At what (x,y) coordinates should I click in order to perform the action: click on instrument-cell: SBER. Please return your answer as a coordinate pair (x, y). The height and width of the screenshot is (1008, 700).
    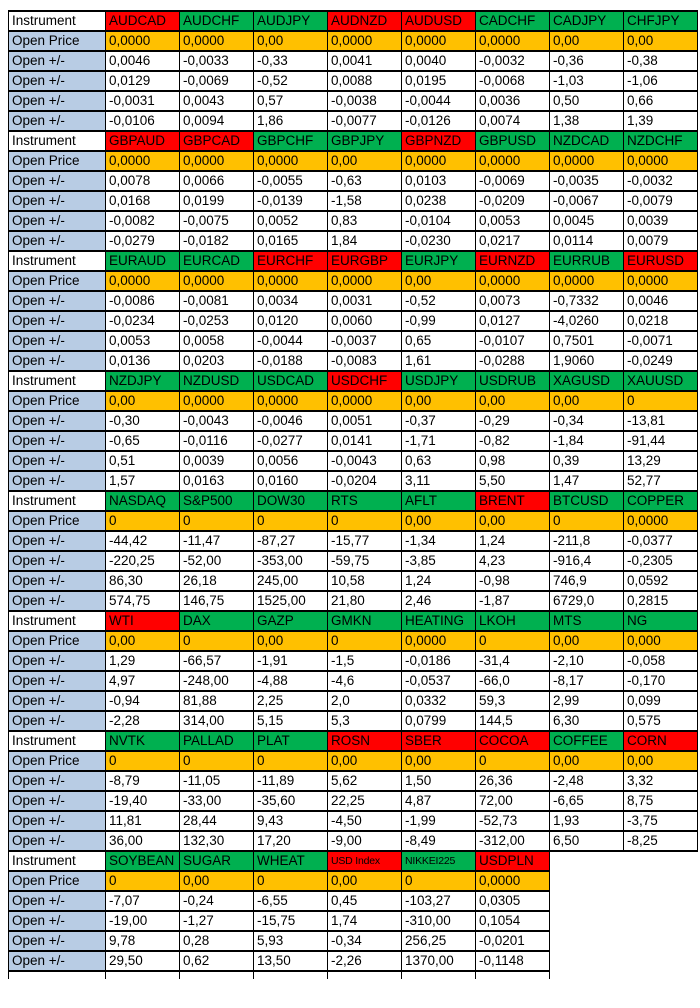
    Looking at the image, I should click on (438, 741).